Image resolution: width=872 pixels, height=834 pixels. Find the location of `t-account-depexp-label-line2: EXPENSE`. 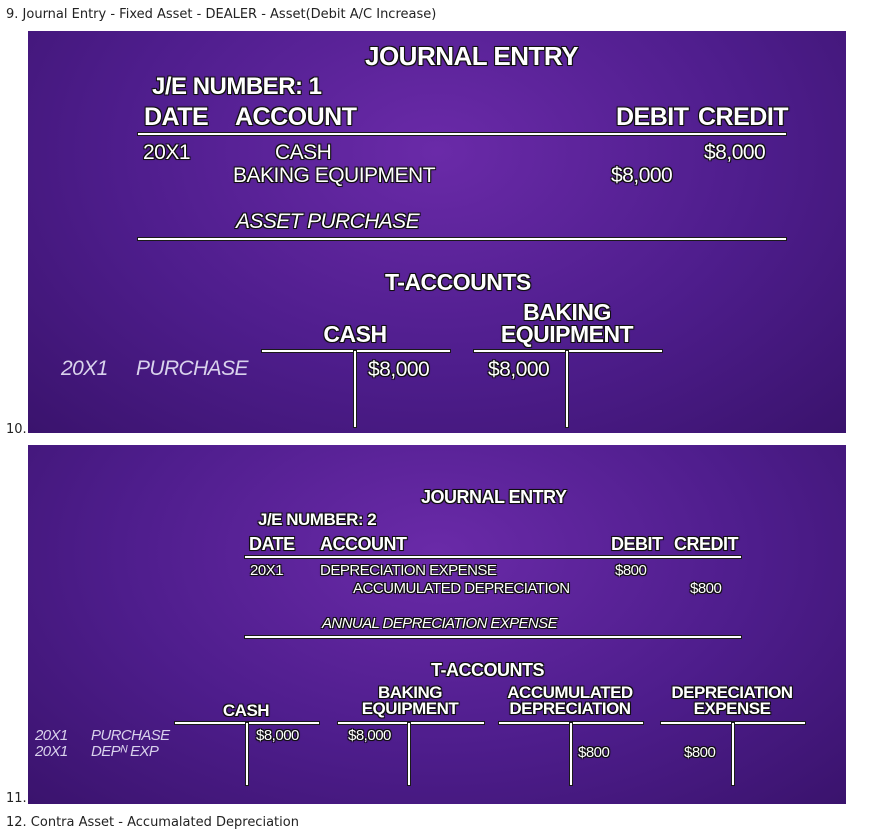

t-account-depexp-label-line2: EXPENSE is located at coordinates (732, 708).